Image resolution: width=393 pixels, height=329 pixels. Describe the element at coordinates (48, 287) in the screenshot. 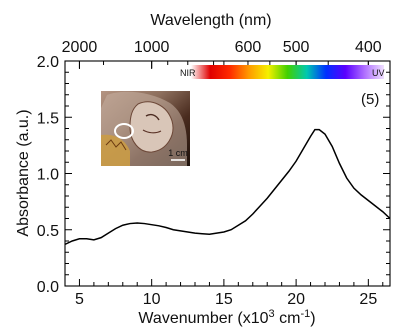

I see `y-tick-label: 0.0` at that location.